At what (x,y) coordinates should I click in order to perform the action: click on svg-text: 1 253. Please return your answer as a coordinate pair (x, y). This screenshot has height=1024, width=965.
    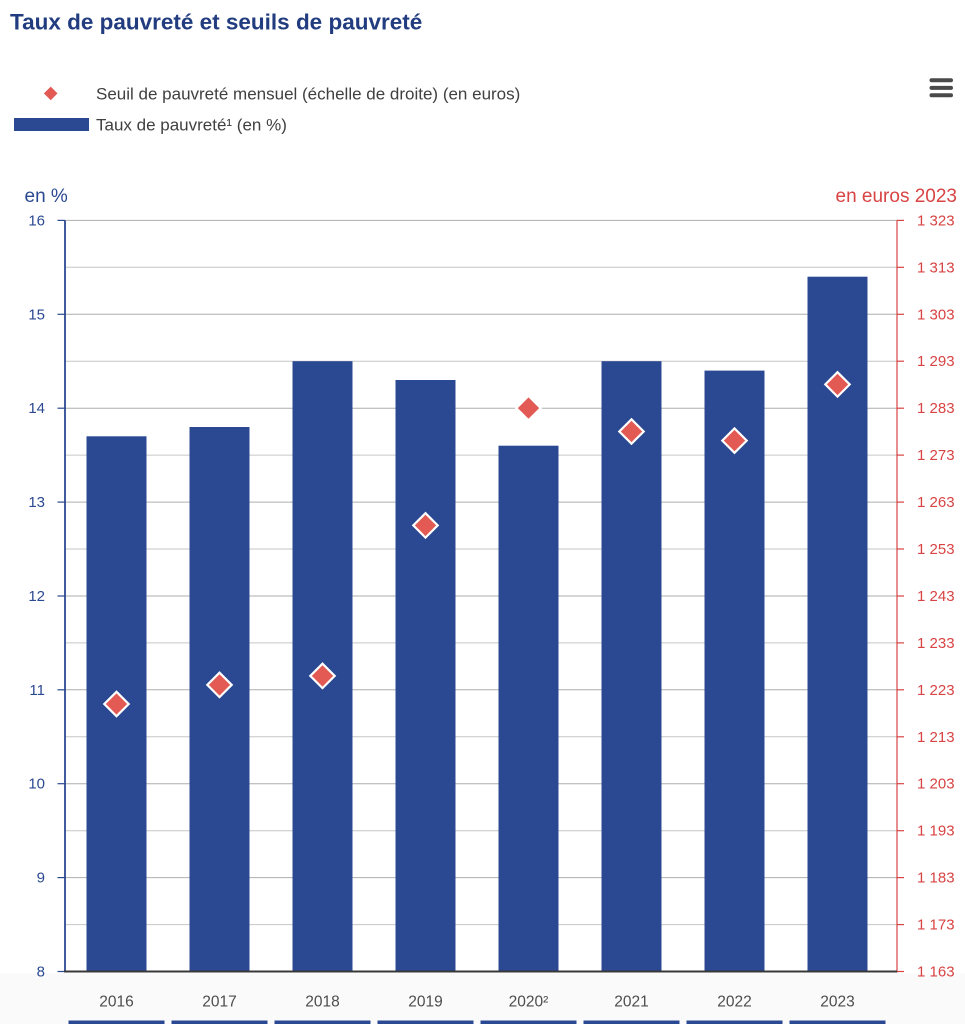
    Looking at the image, I should click on (936, 549).